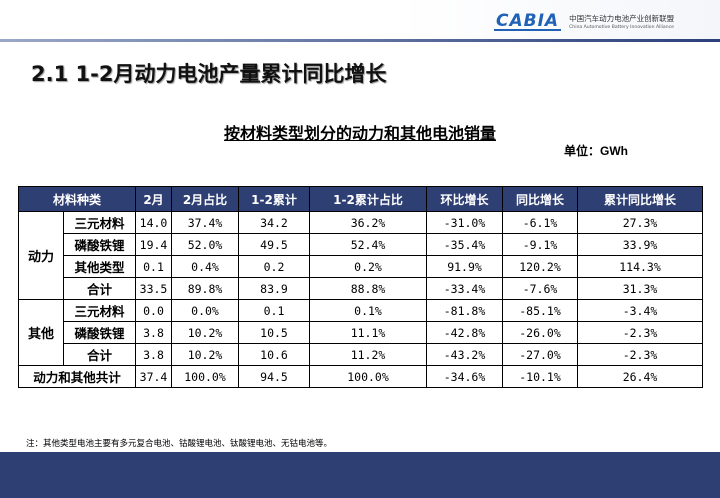  Describe the element at coordinates (154, 310) in the screenshot. I see `feb-value: 0.0` at that location.